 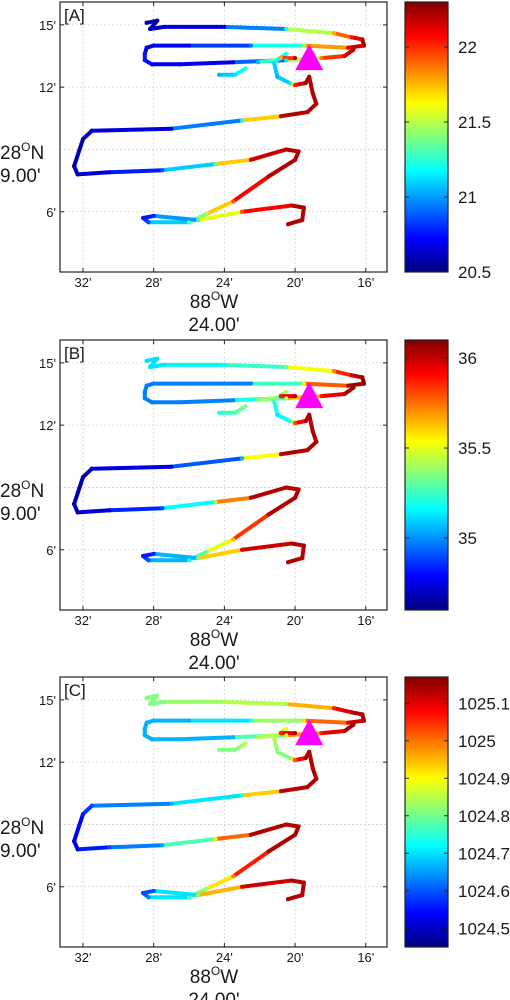 What do you see at coordinates (200, 977) in the screenshot?
I see `lon-label-main: 88` at bounding box center [200, 977].